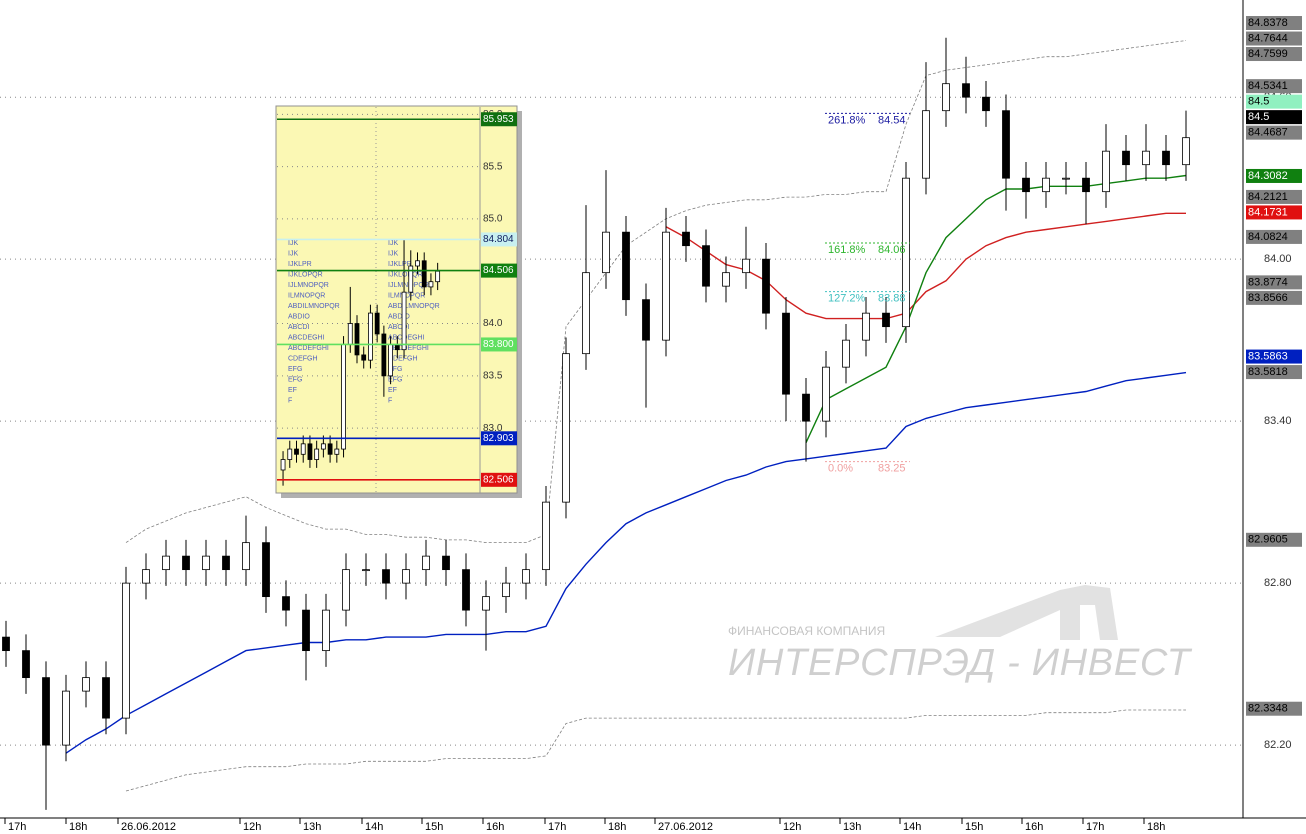 The height and width of the screenshot is (834, 1306). I want to click on y-tick-label: 85.0, so click(493, 219).